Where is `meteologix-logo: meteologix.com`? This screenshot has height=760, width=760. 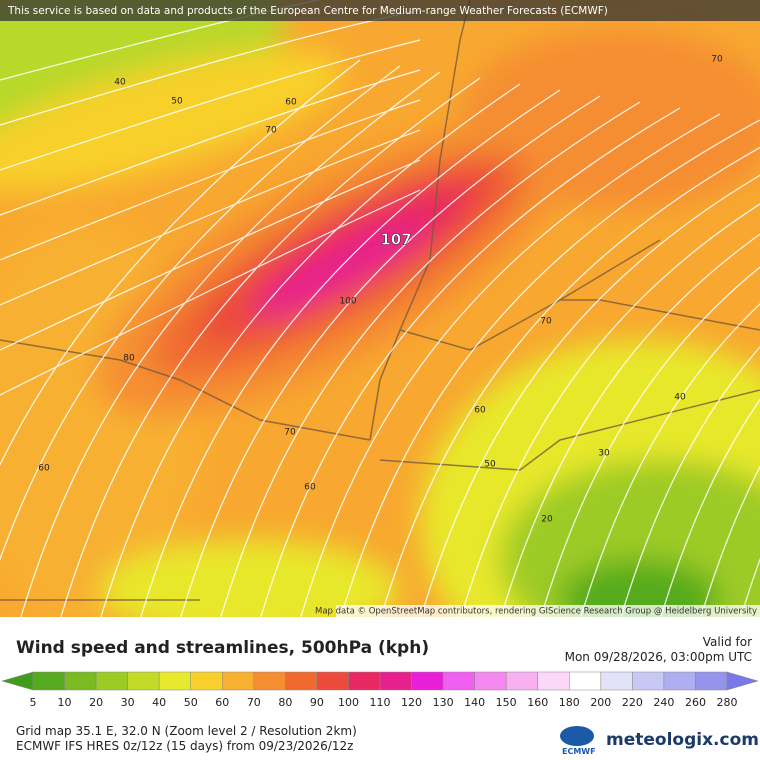 meteologix-logo: meteologix.com is located at coordinates (682, 740).